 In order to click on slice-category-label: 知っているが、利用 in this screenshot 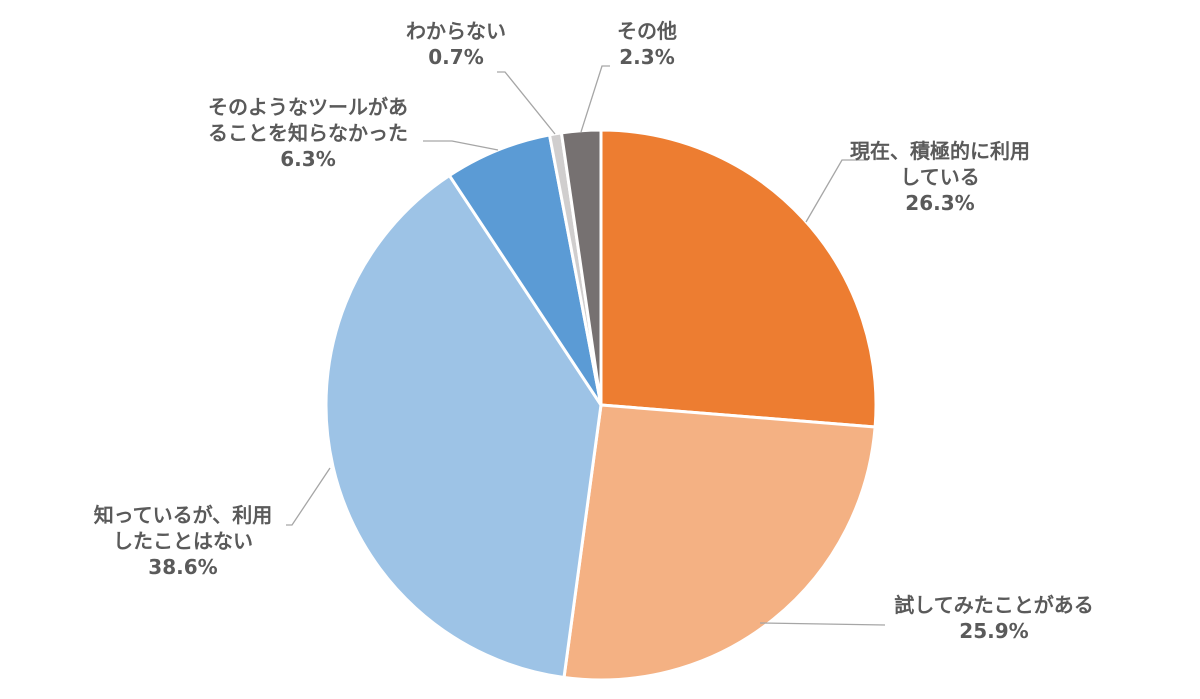, I will do `click(183, 515)`.